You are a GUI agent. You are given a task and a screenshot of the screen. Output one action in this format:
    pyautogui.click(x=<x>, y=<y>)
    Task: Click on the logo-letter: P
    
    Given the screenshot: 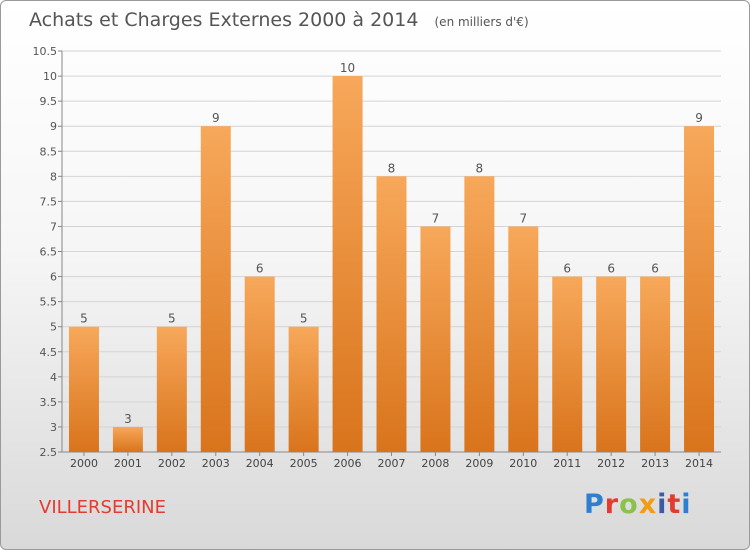 What is the action you would take?
    pyautogui.click(x=594, y=504)
    